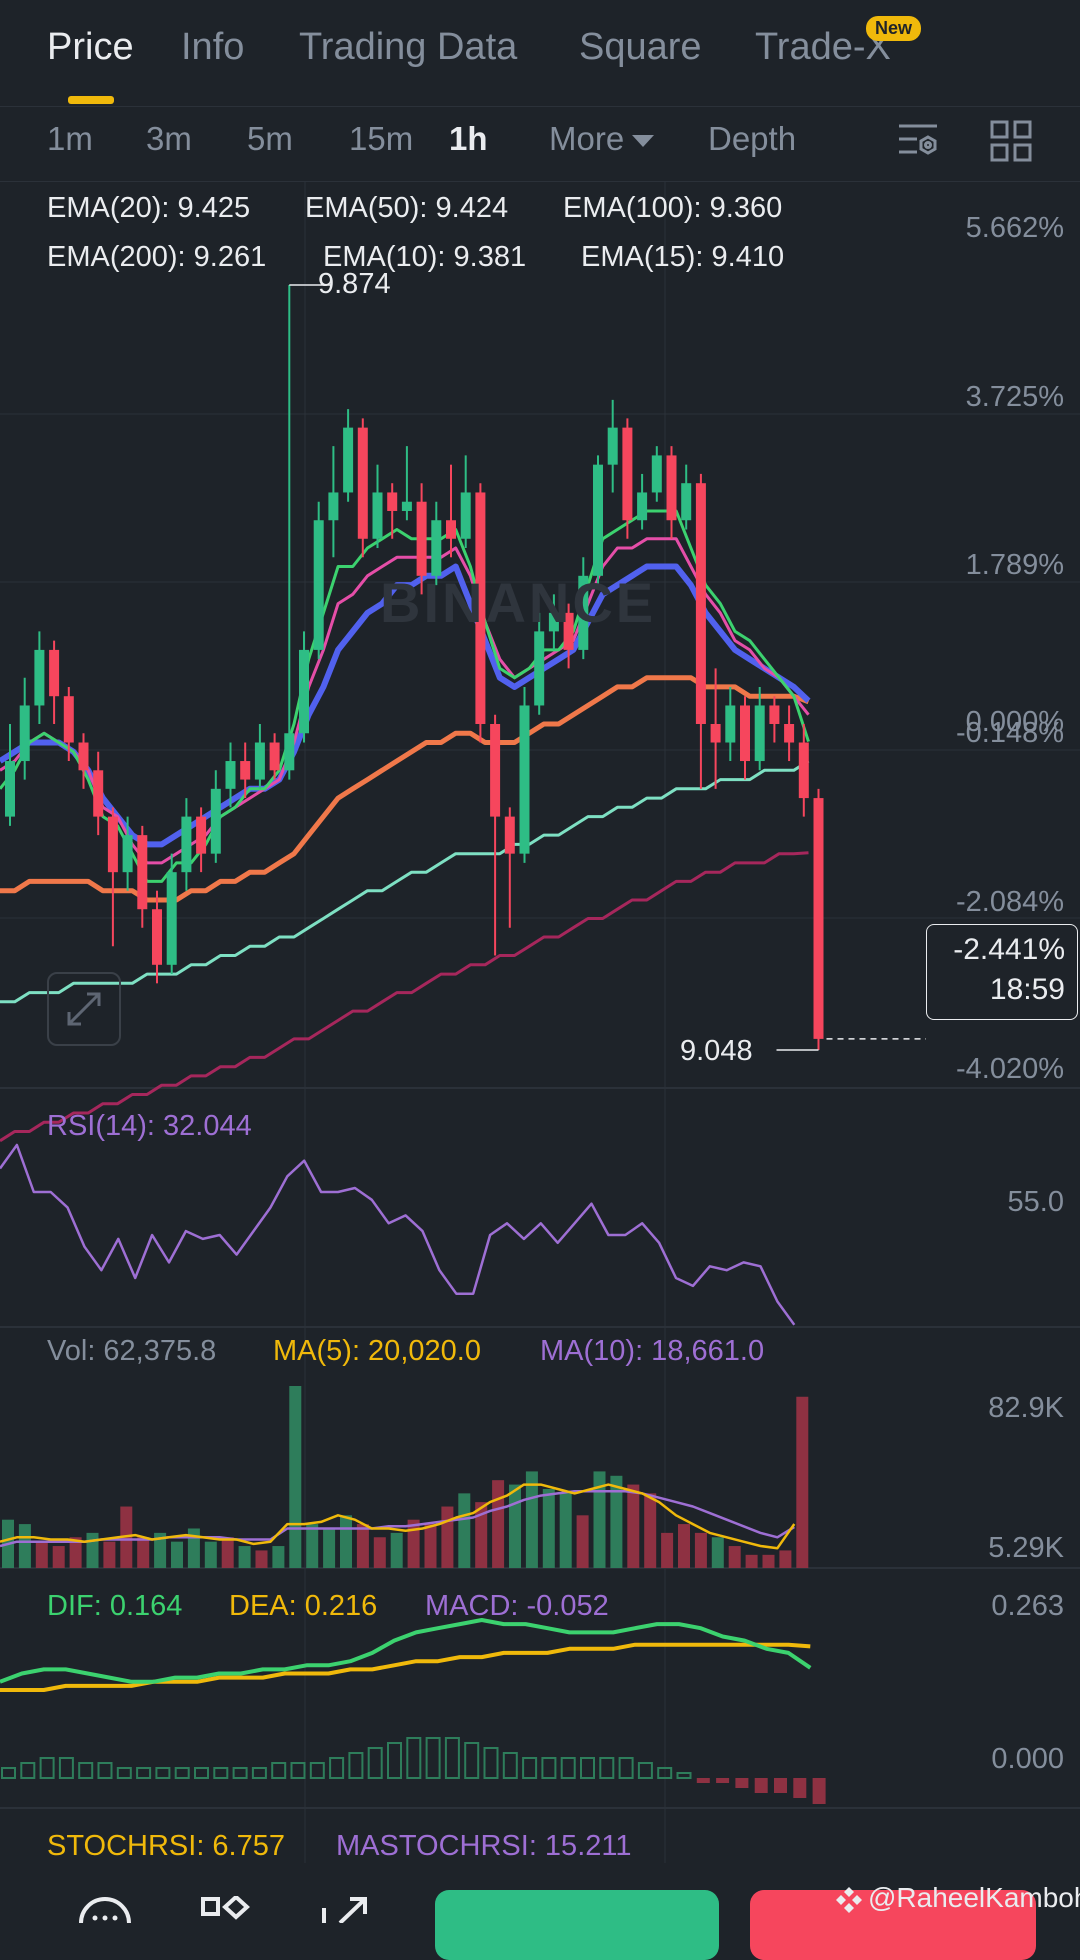  What do you see at coordinates (169, 138) in the screenshot?
I see `interval-3m: 3m` at bounding box center [169, 138].